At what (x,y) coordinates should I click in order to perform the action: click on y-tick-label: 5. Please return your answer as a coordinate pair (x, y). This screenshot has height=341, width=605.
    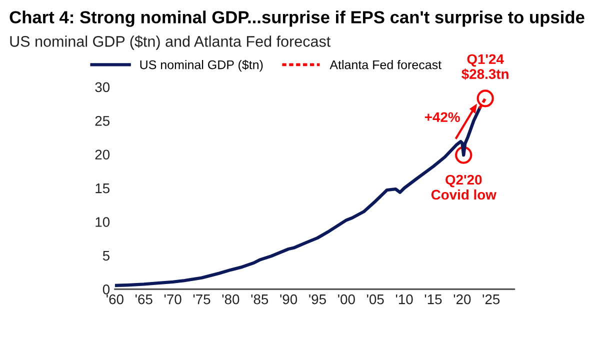
    Looking at the image, I should click on (106, 255).